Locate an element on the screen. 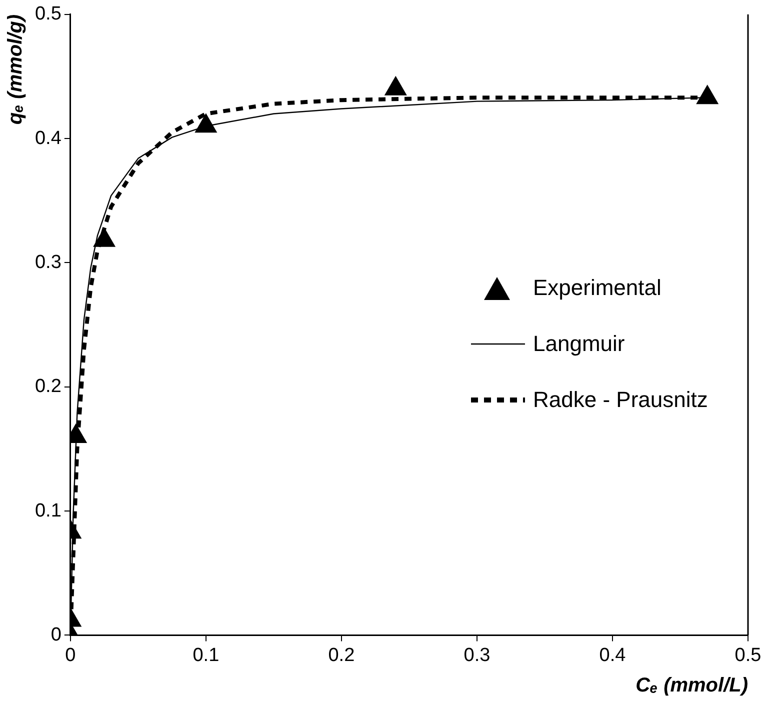  y-tick-label: 0.4 is located at coordinates (48, 138).